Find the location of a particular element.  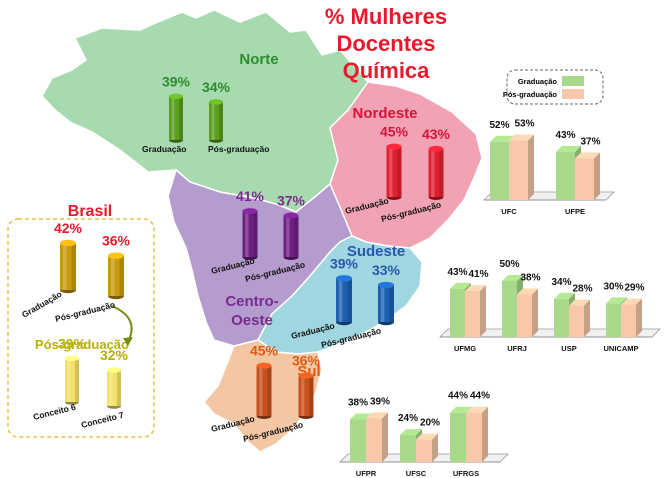

legend-swatch-graduacao is located at coordinates (573, 81).